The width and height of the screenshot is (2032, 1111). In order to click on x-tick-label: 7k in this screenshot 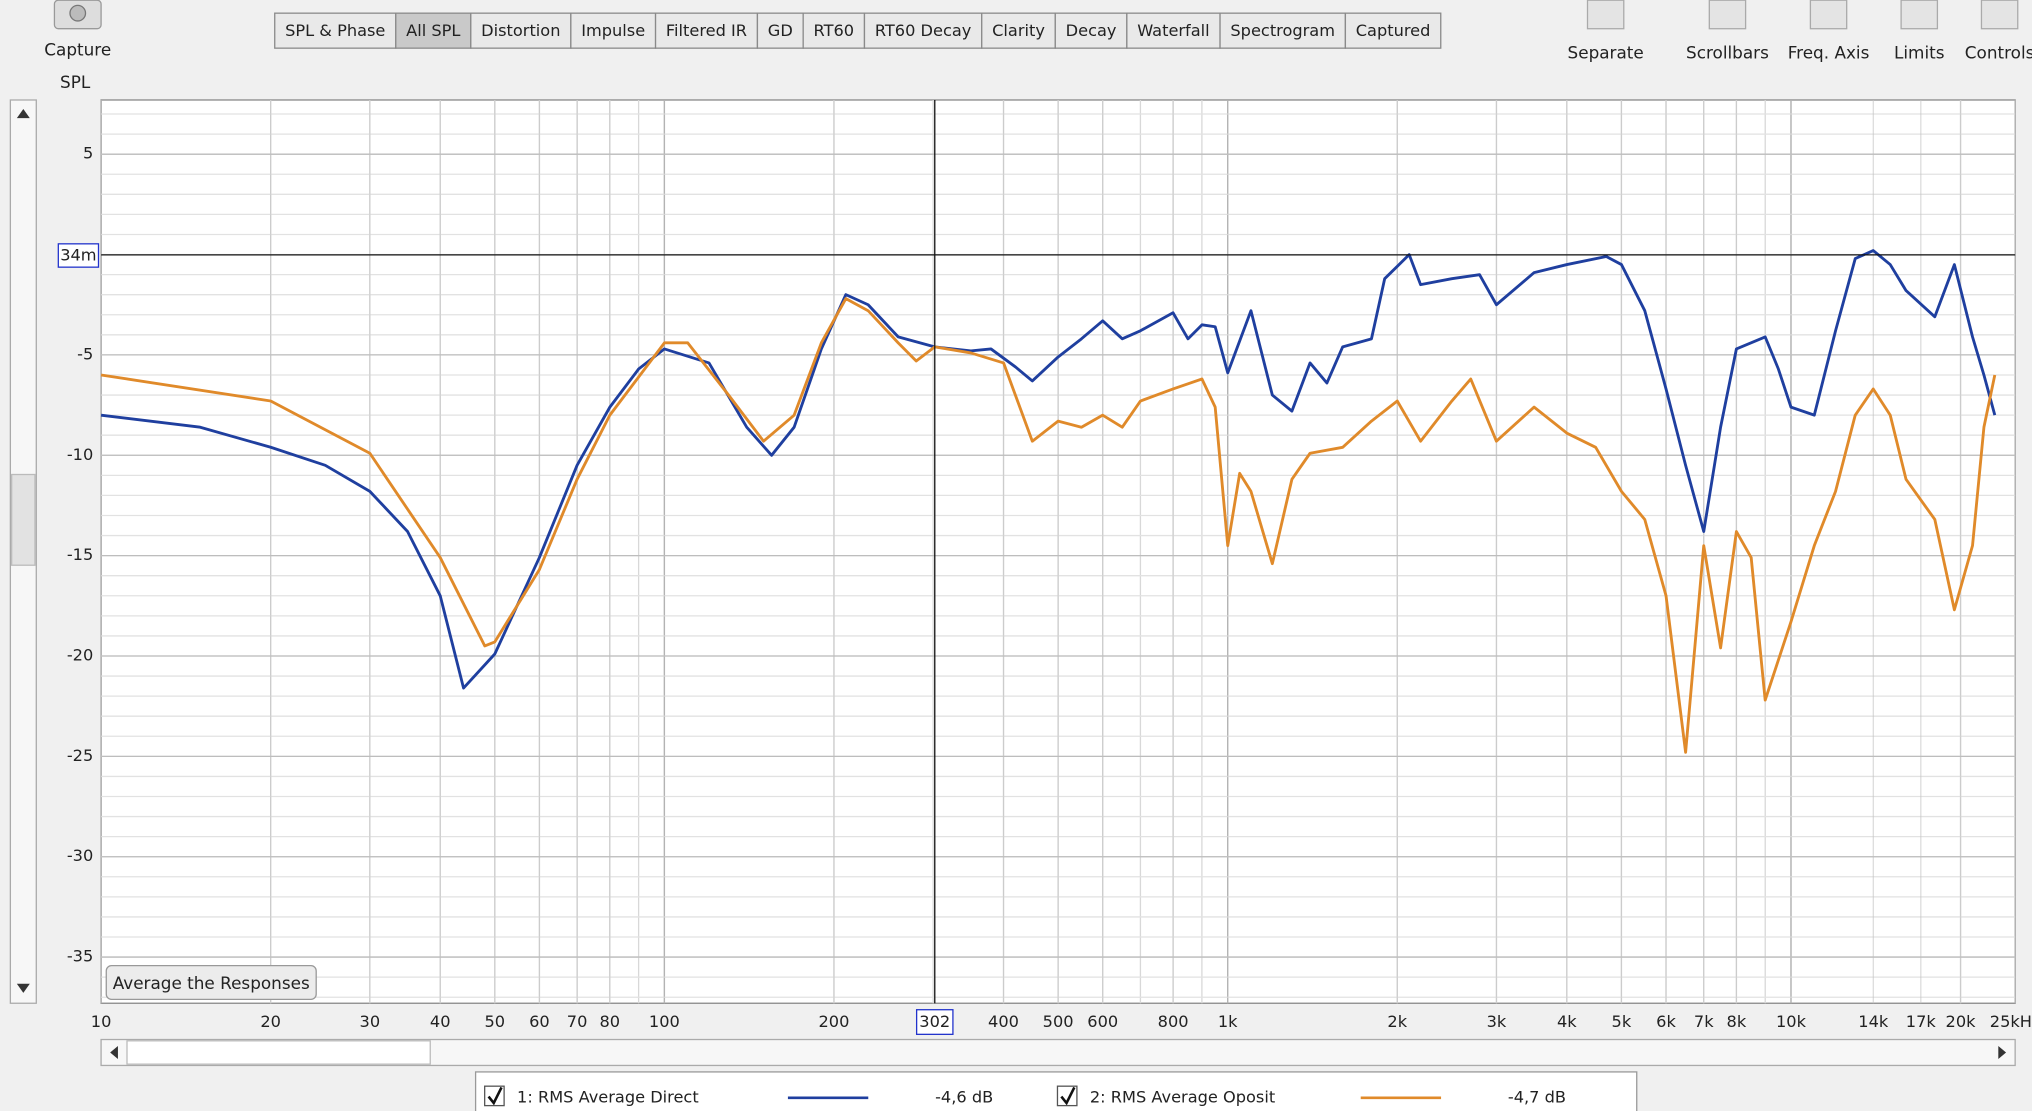, I will do `click(1704, 1021)`.